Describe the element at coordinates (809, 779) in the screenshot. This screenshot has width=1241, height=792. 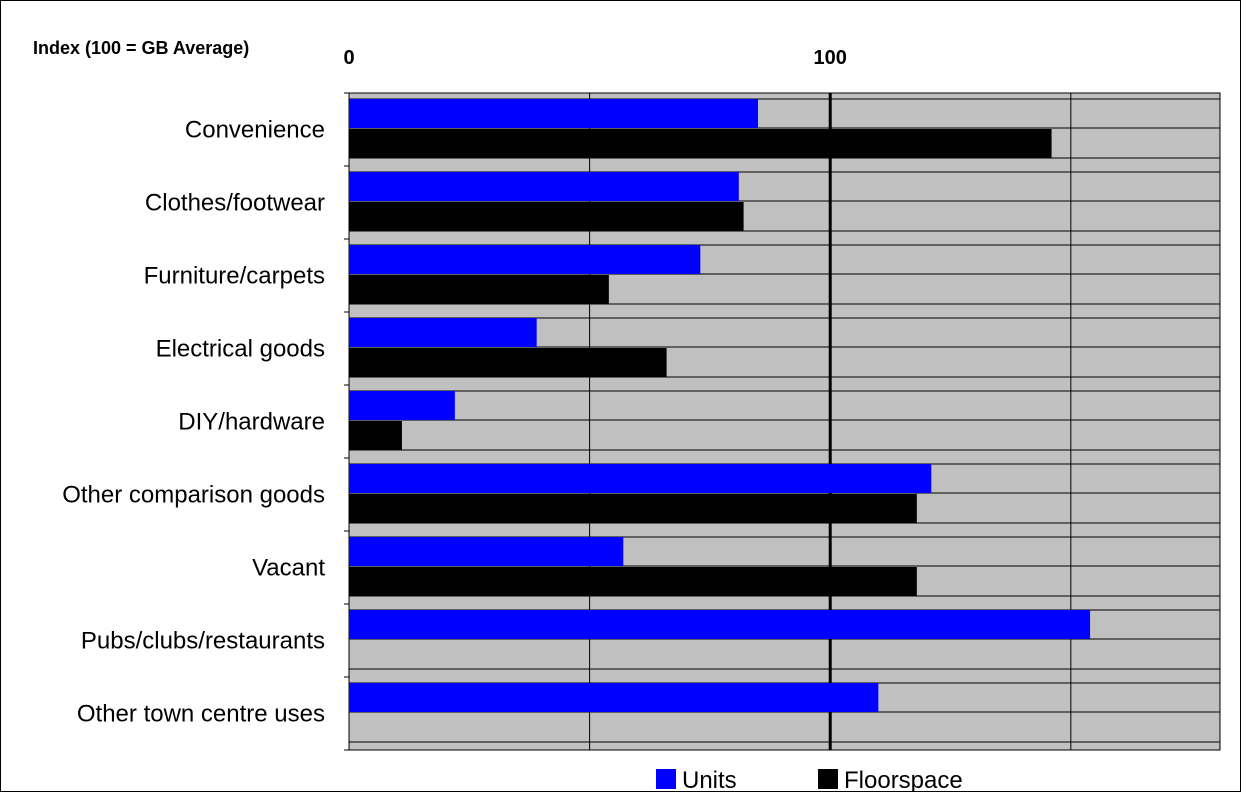
I see `legend: Units Floorspace` at that location.